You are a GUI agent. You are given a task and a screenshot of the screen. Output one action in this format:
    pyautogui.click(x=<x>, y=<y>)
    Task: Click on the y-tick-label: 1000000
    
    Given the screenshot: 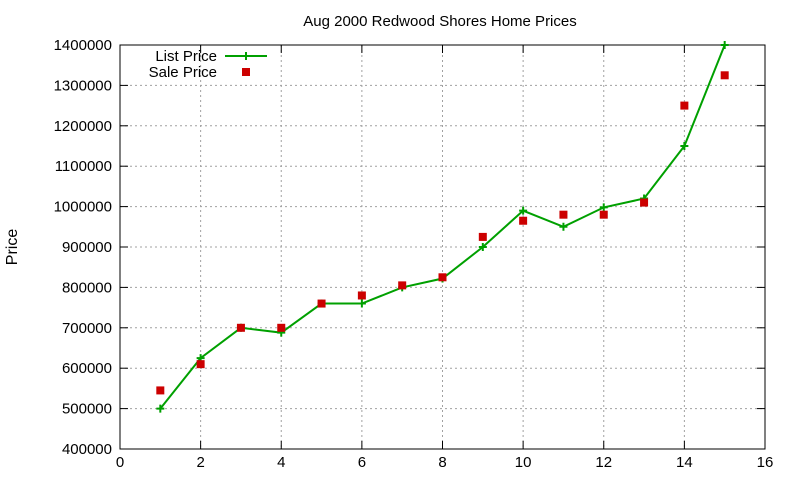 What is the action you would take?
    pyautogui.click(x=83, y=207)
    